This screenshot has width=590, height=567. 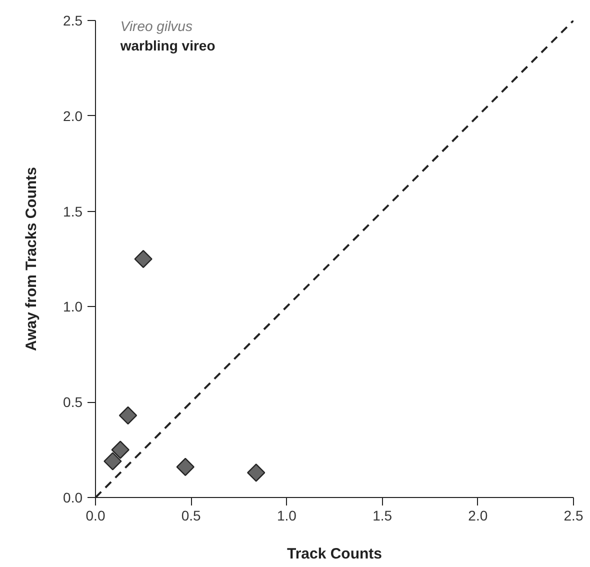 I want to click on y-tick-label: 1.0, so click(x=73, y=306).